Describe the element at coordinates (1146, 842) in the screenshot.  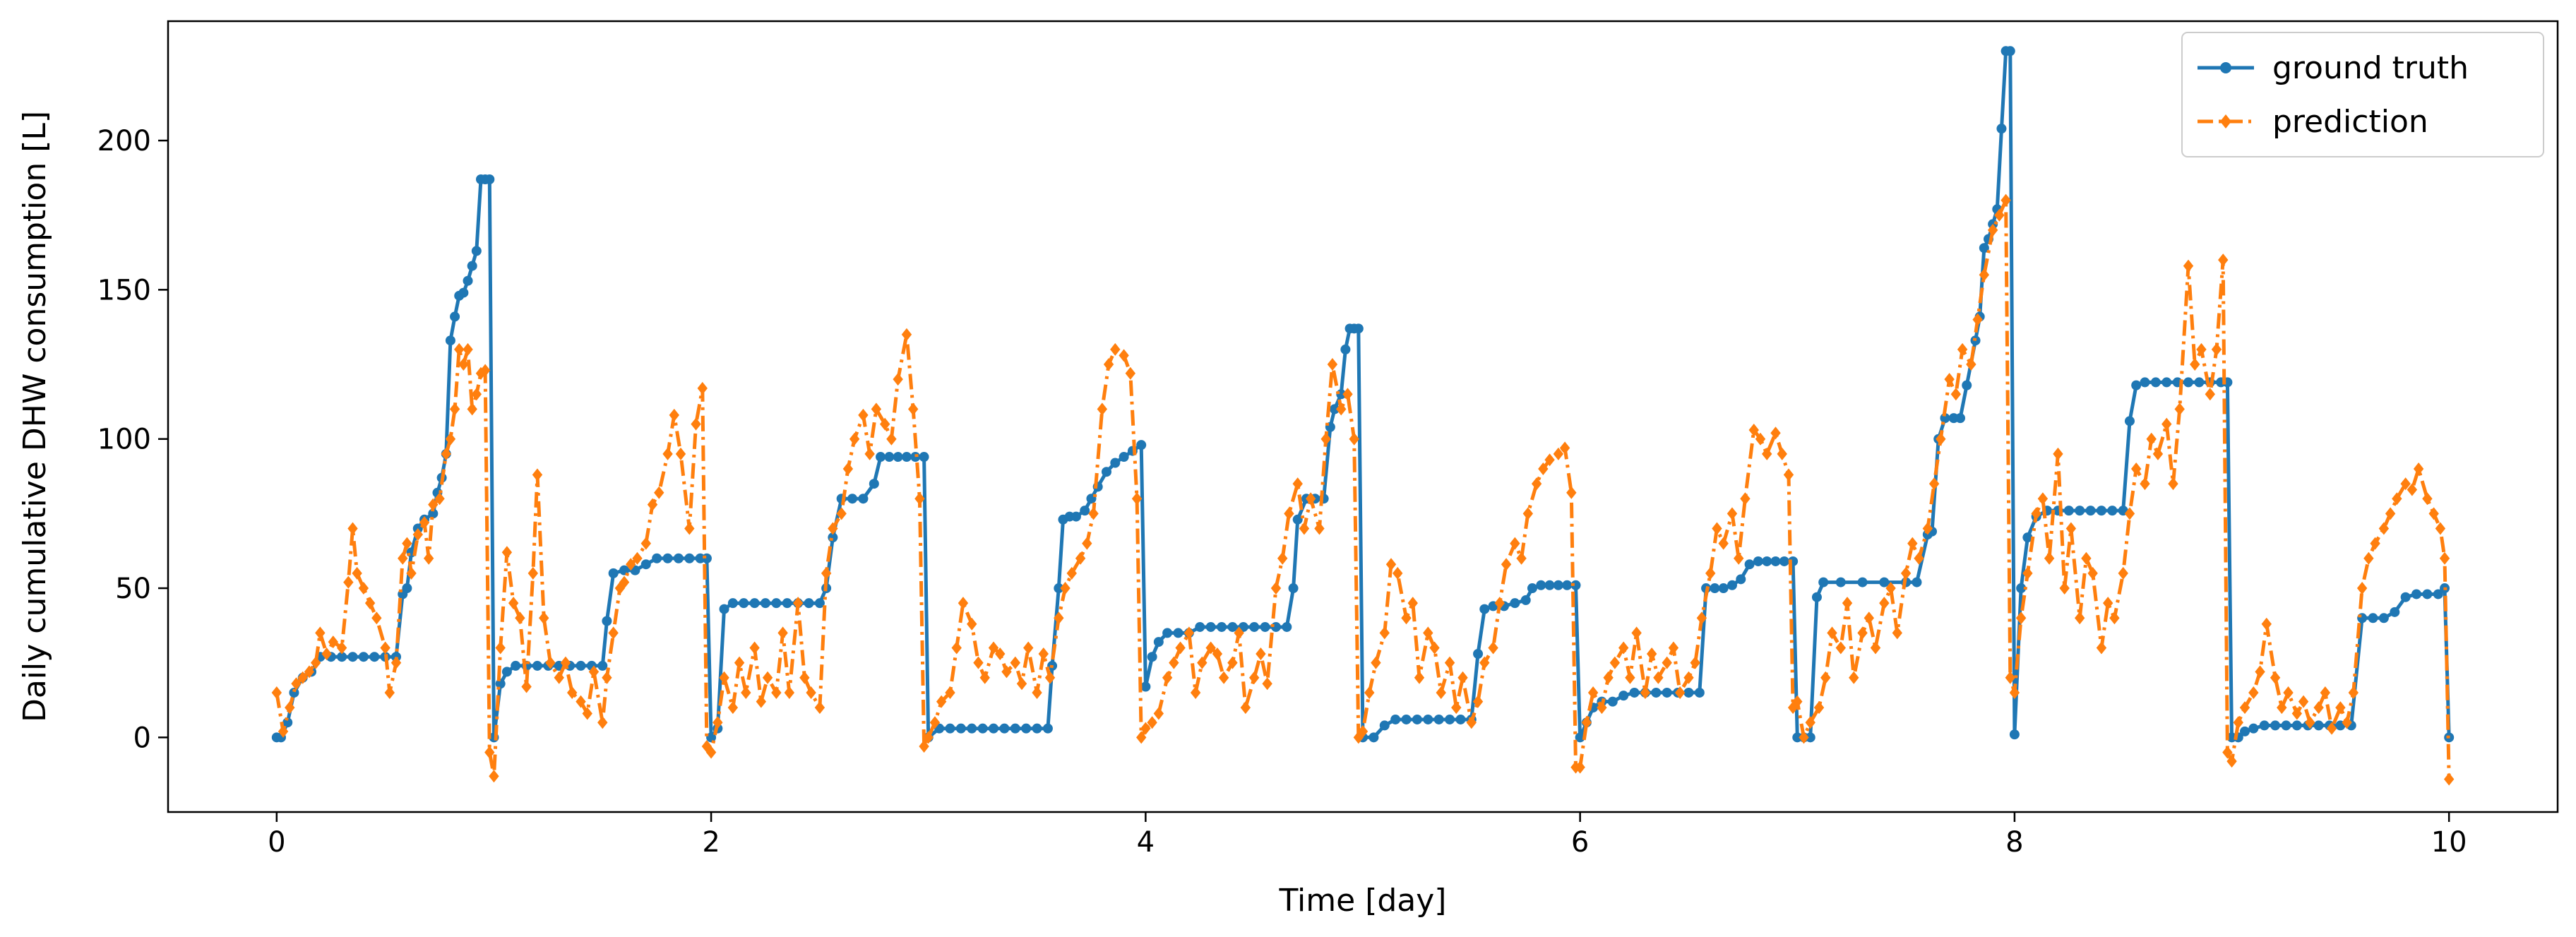
I see `x-tick-label: 4` at that location.